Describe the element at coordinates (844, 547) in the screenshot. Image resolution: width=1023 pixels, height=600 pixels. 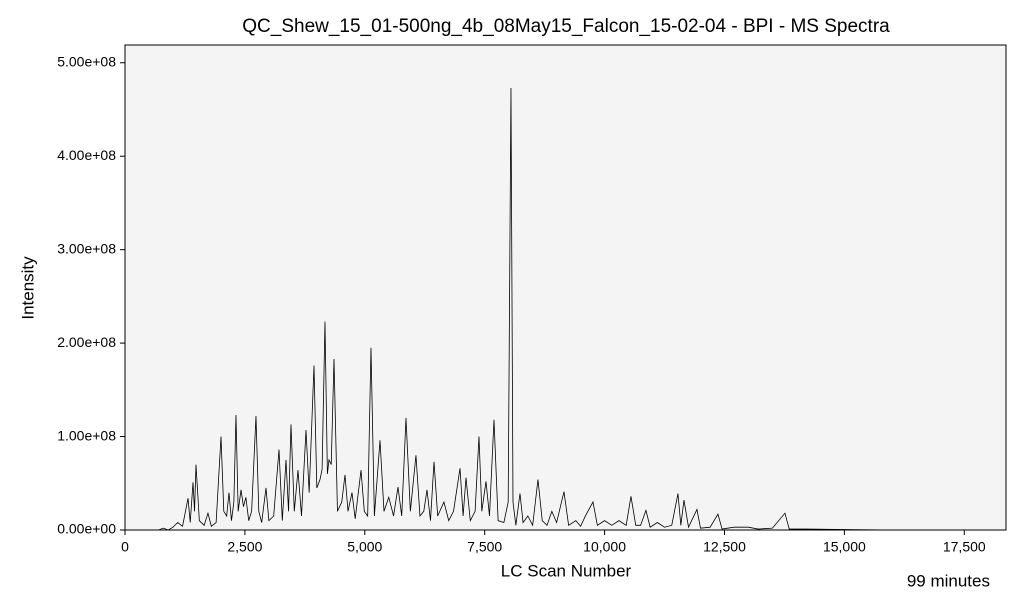
I see `x-tick-label: 15,000` at that location.